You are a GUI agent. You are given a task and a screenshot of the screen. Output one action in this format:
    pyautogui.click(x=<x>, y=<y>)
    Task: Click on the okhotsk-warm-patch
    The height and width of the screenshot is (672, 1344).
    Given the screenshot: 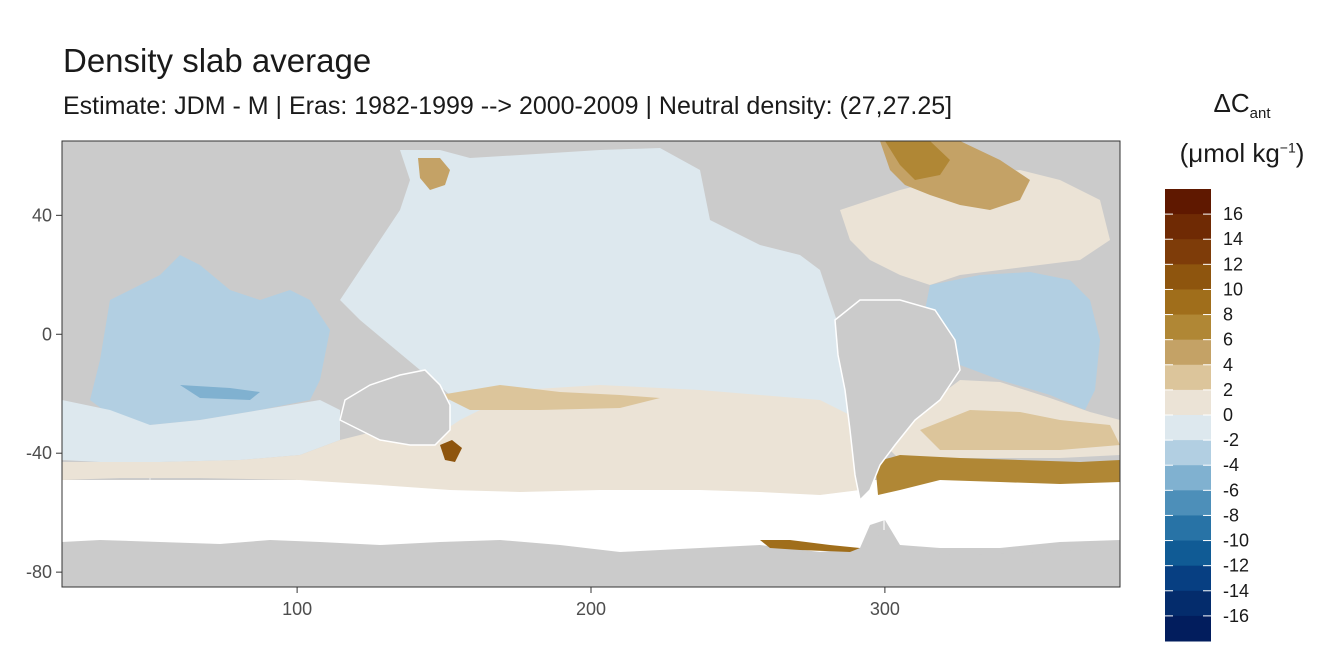 What is the action you would take?
    pyautogui.click(x=434, y=174)
    